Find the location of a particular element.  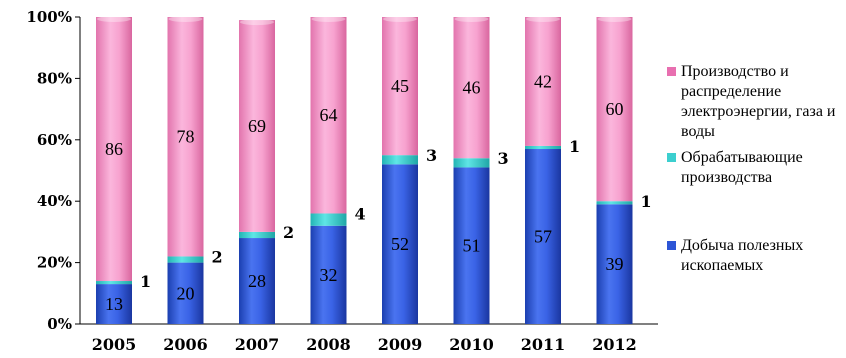

data-label-electricity-2008: 64 is located at coordinates (329, 115).